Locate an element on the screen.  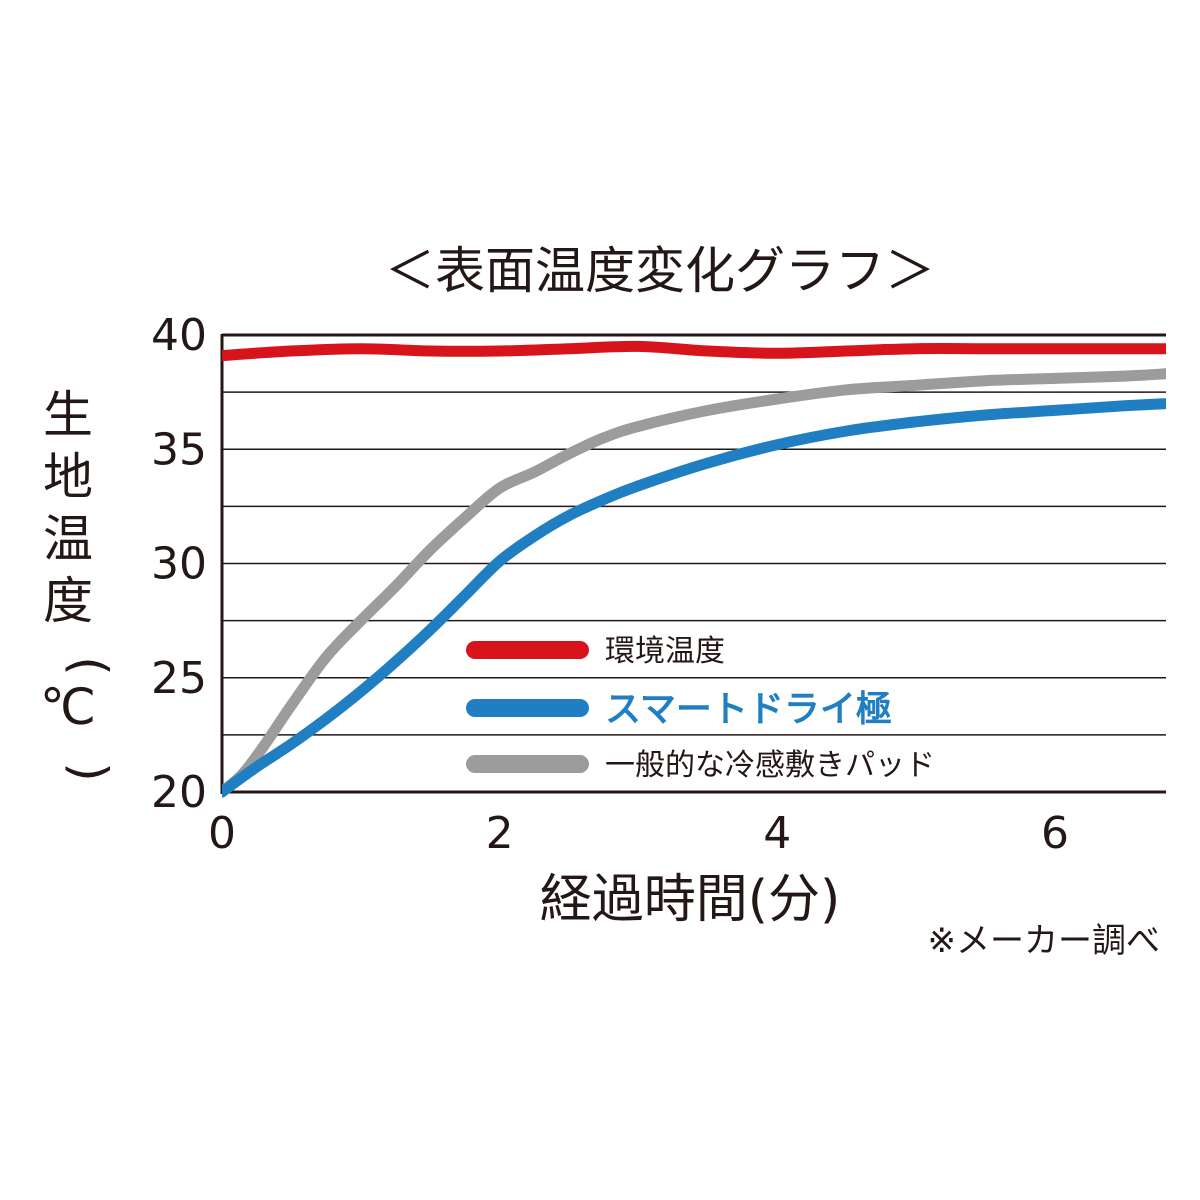
y-tick-labels: 20 25 30 35 40 is located at coordinates (179, 564).